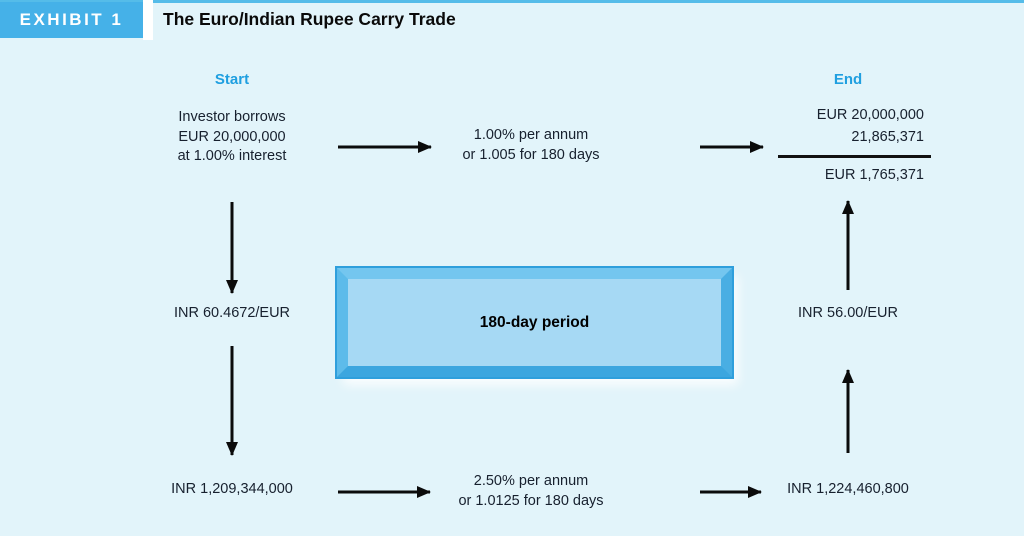  What do you see at coordinates (232, 313) in the screenshot?
I see `spot-rate-label: INR 60.4672/EUR` at bounding box center [232, 313].